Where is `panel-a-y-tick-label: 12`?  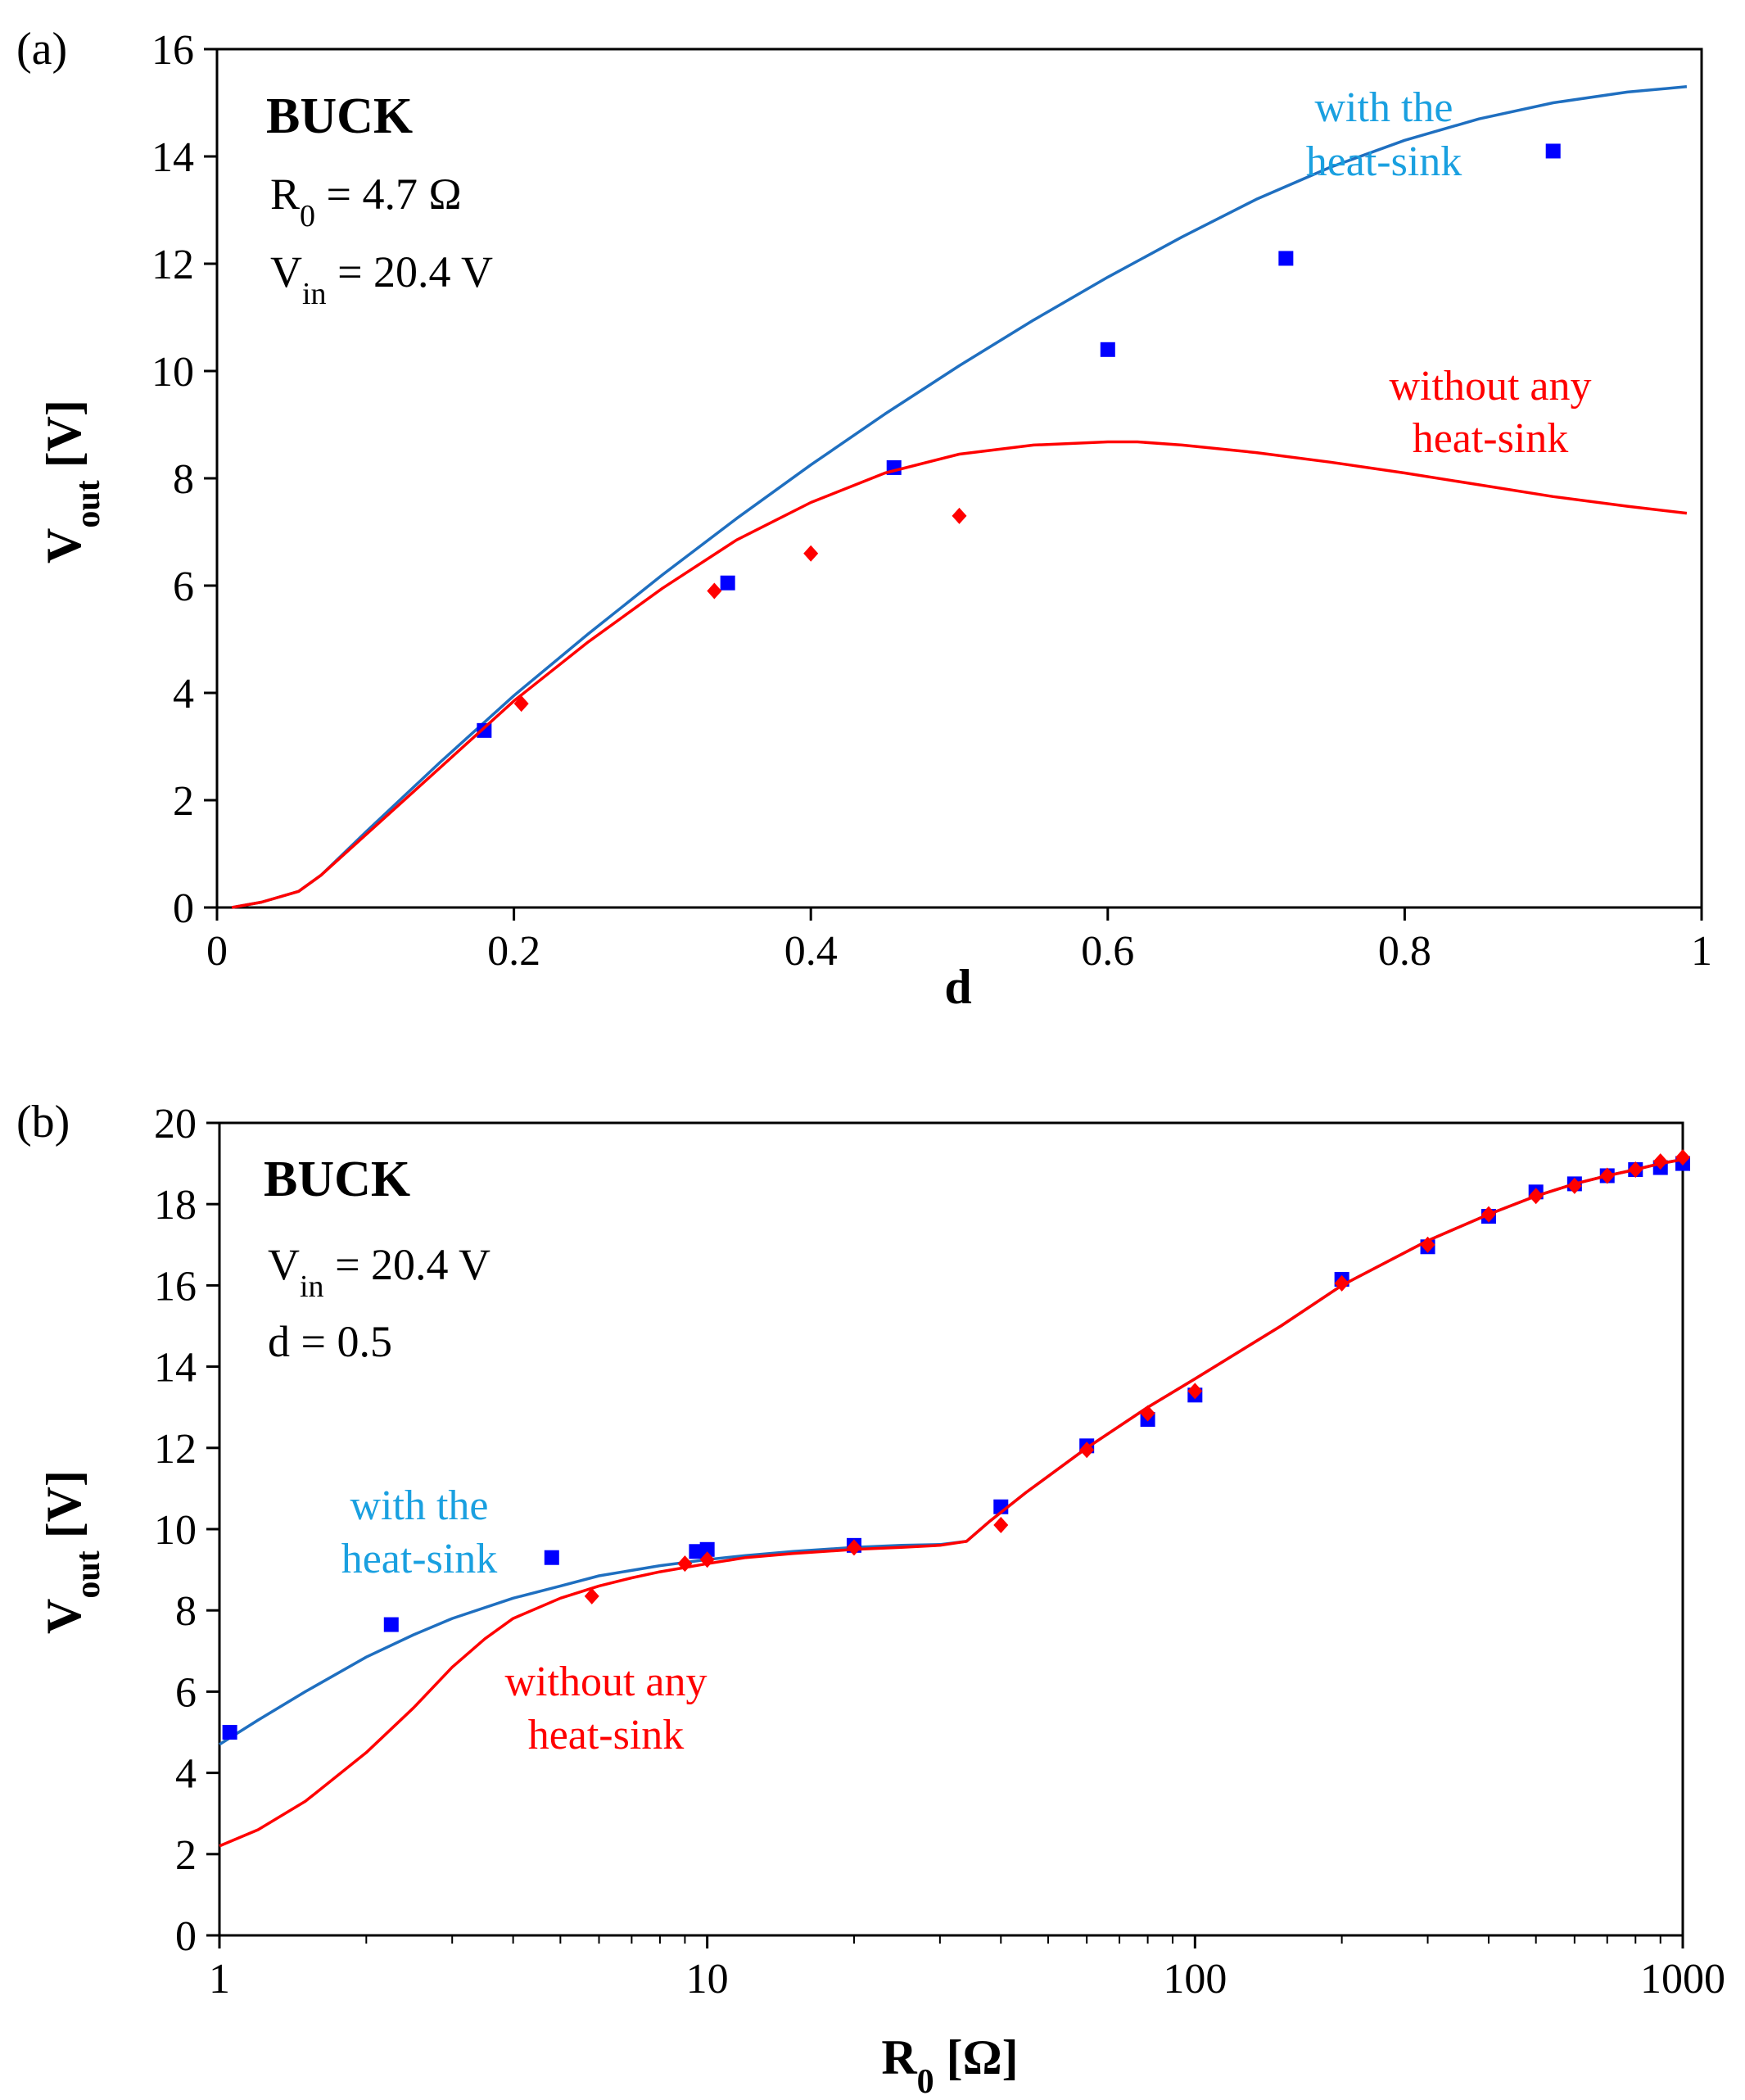
panel-a-y-tick-label: 12 is located at coordinates (172, 265).